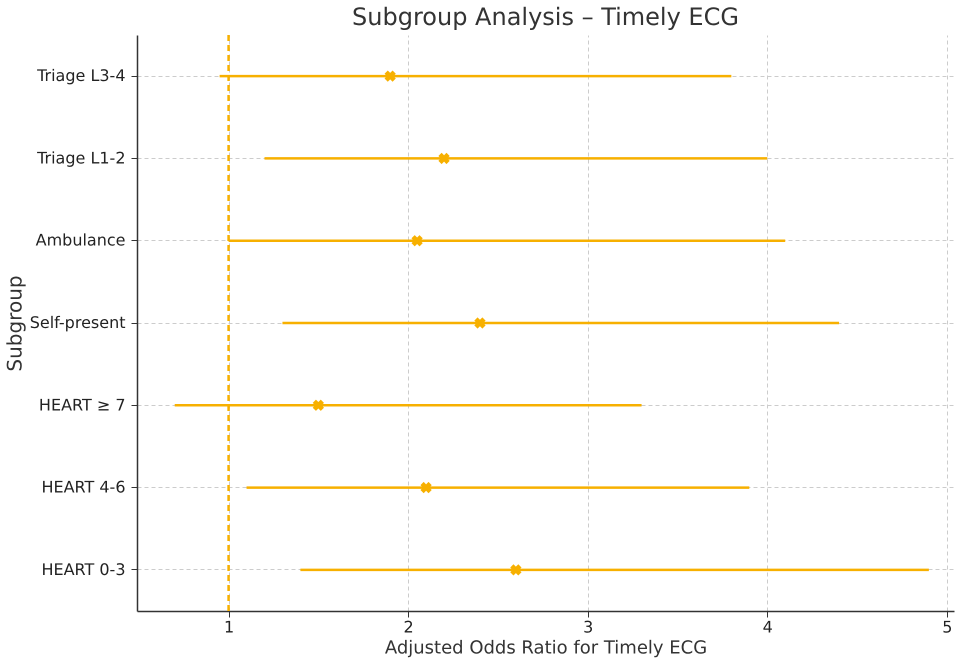 Image resolution: width=959 pixels, height=662 pixels. I want to click on y-tick-label: Ambulance, so click(81, 240).